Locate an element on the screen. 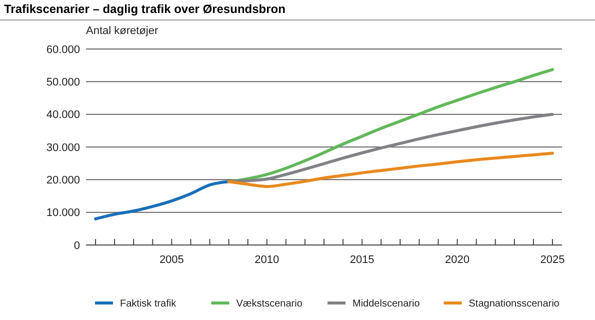 This screenshot has height=320, width=595. y-tick-label: 50.000 is located at coordinates (63, 82).